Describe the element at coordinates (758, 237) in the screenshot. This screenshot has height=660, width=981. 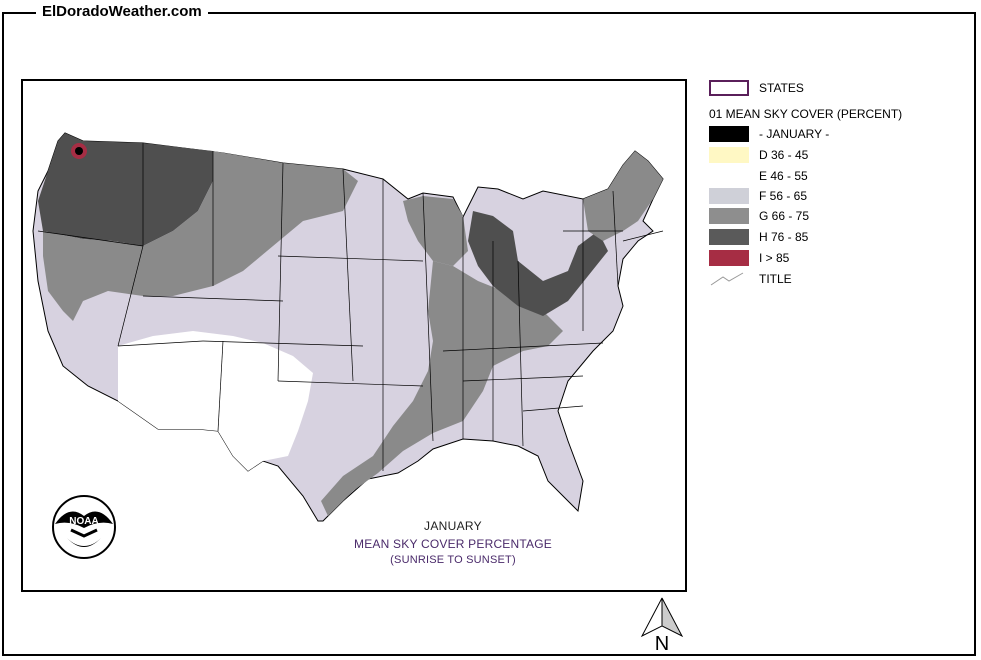
I see `legend-item: H 76 - 85` at that location.